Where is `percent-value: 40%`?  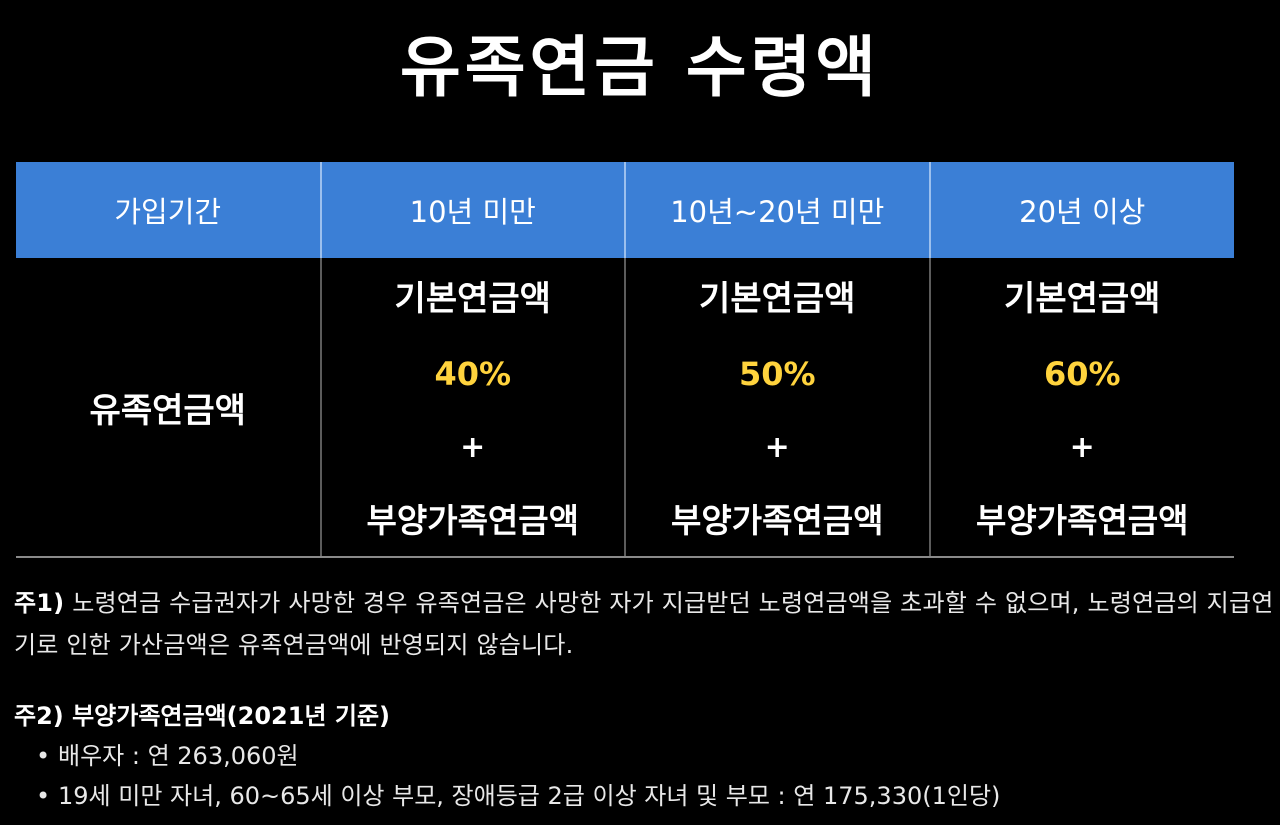 percent-value: 40% is located at coordinates (473, 374).